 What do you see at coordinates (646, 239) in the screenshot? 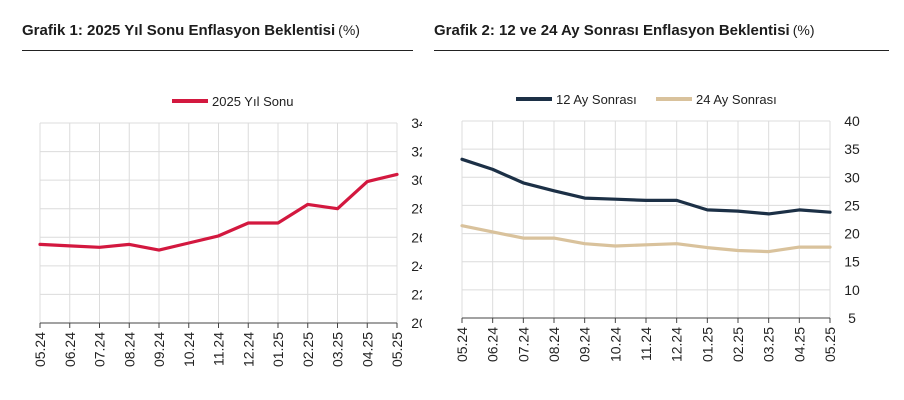
I see `series-line-24-ay-sonrası` at bounding box center [646, 239].